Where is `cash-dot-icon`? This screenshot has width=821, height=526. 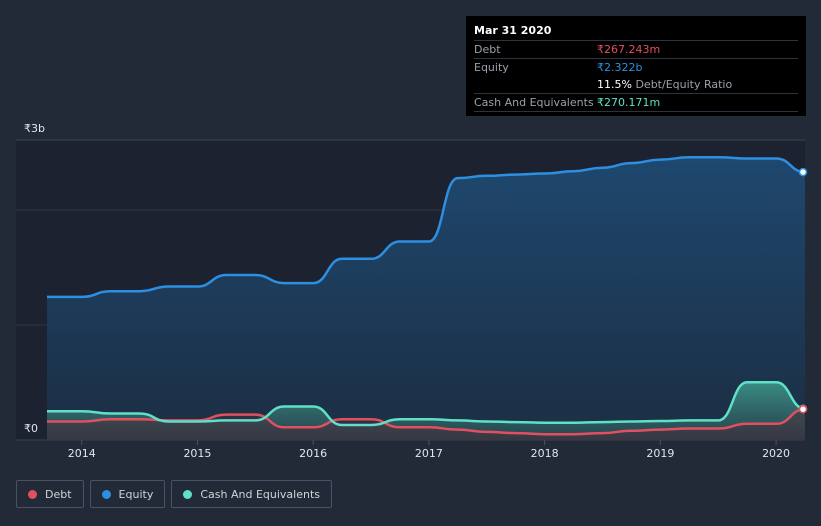 cash-dot-icon is located at coordinates (188, 494).